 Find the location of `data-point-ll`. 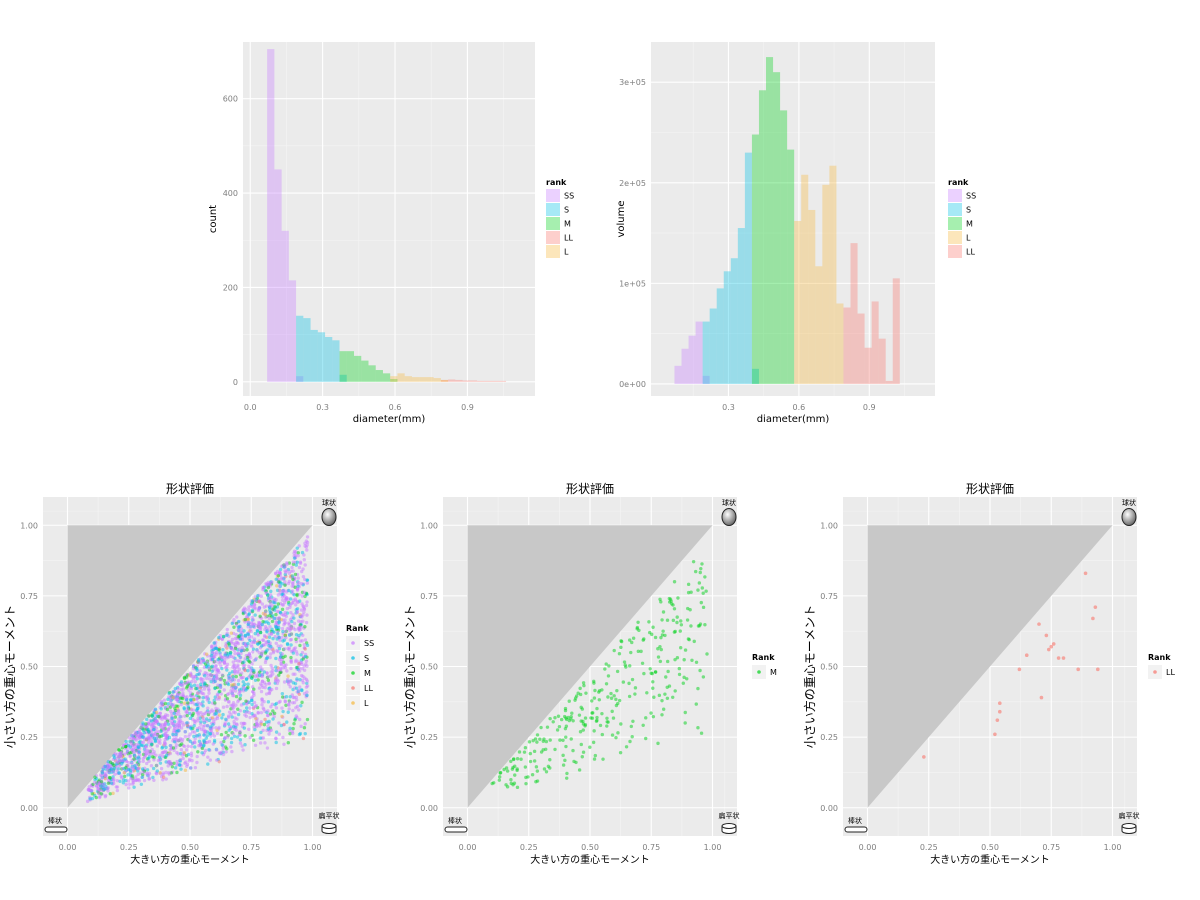

data-point-ll is located at coordinates (1041, 697).